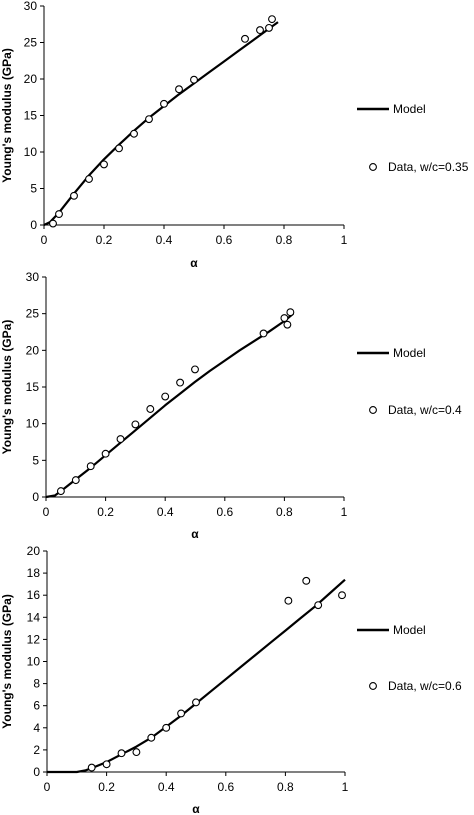 The width and height of the screenshot is (474, 815). Describe the element at coordinates (36, 706) in the screenshot. I see `y-tick-label: 6` at that location.